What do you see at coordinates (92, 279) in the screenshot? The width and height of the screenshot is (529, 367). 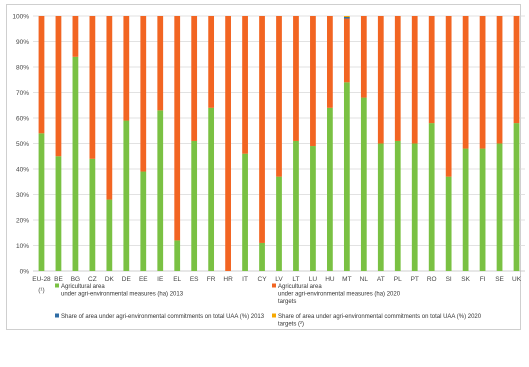 I see `x-tick-label: CZ` at bounding box center [92, 279].